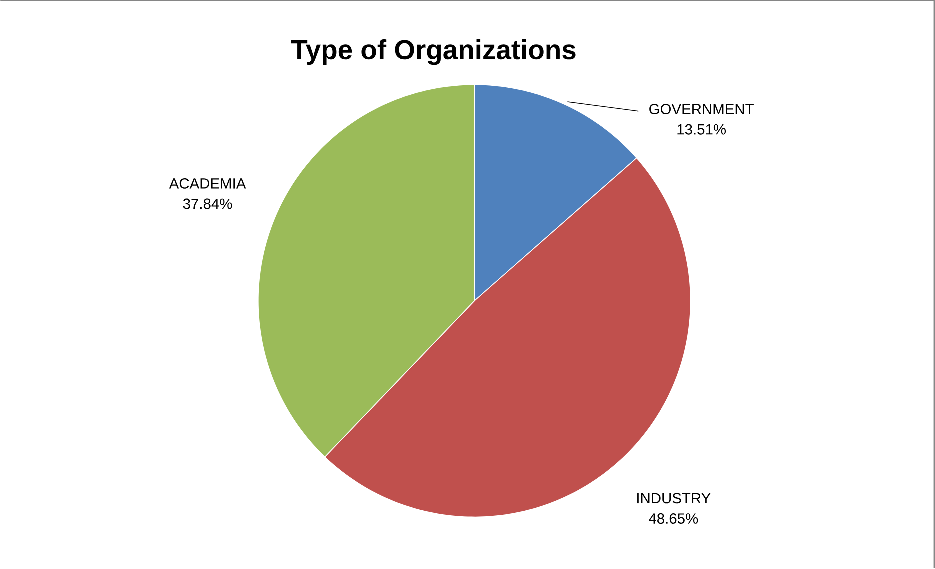 Image resolution: width=935 pixels, height=569 pixels. What do you see at coordinates (702, 109) in the screenshot?
I see `slice-label: GOVERNMENT` at bounding box center [702, 109].